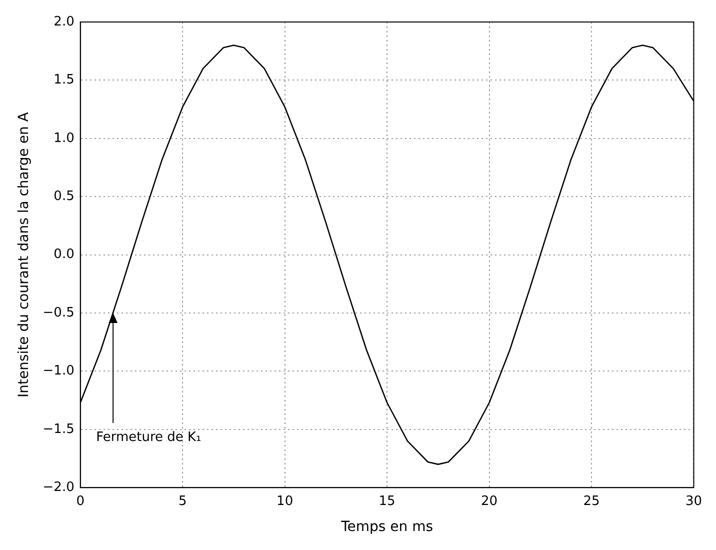 Image resolution: width=716 pixels, height=550 pixels. I want to click on x-tick-label: 20, so click(489, 501).